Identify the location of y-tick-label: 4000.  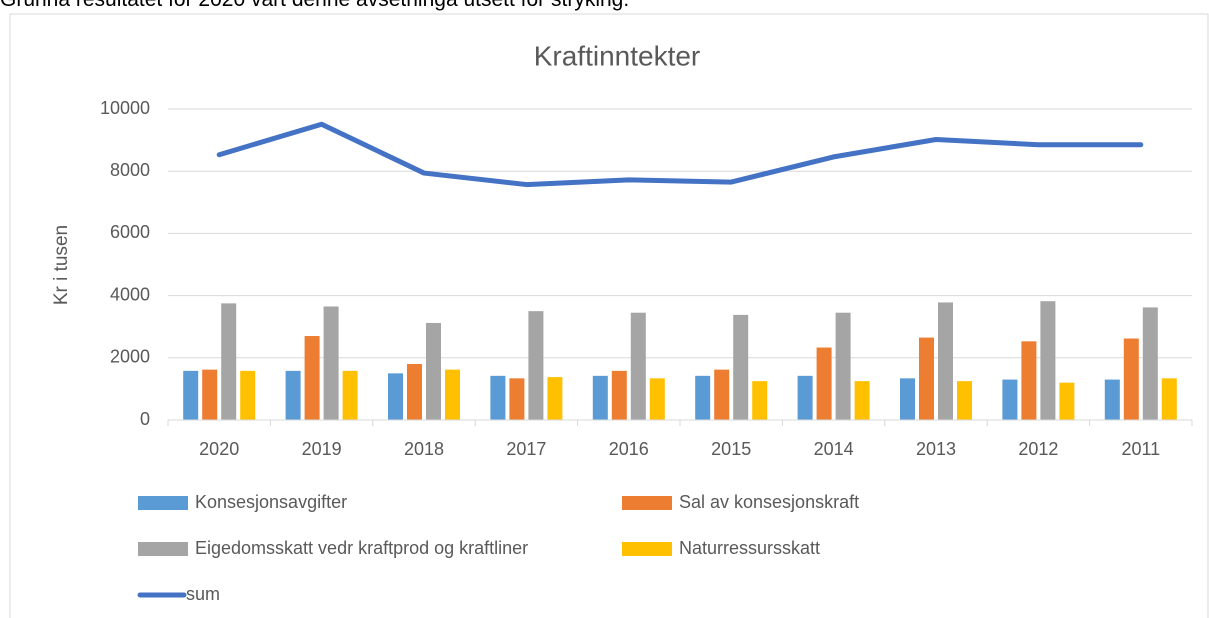
(130, 294).